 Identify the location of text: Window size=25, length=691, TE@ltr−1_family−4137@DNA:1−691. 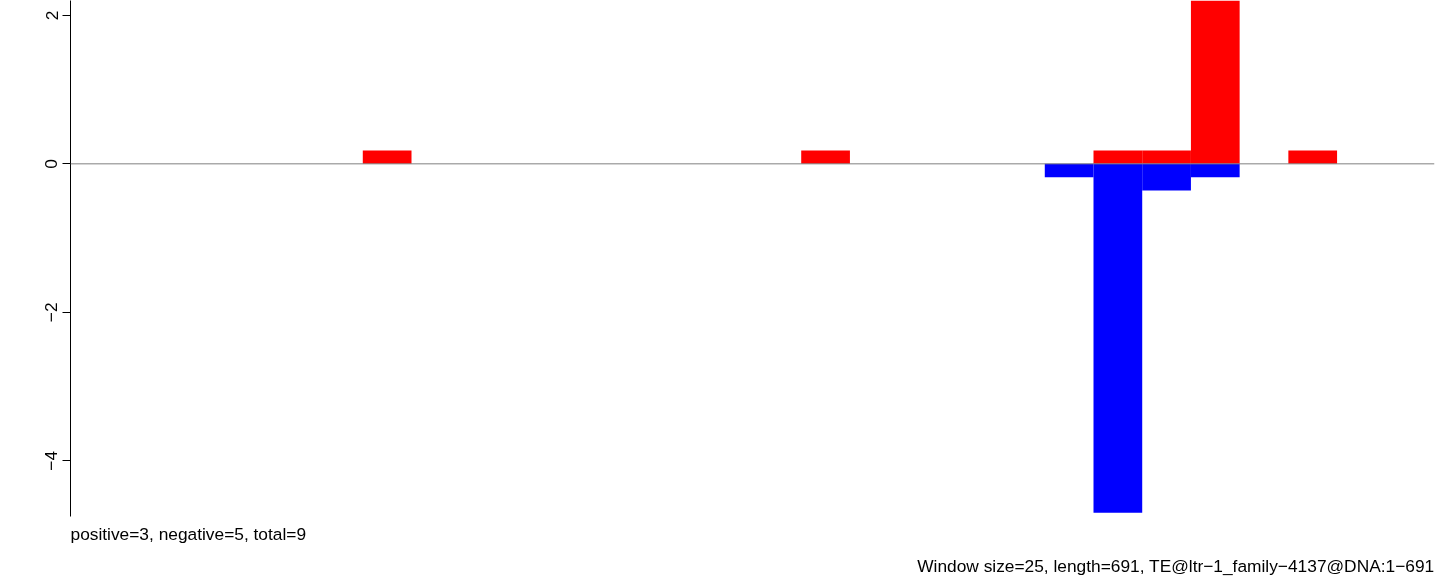
(1176, 565).